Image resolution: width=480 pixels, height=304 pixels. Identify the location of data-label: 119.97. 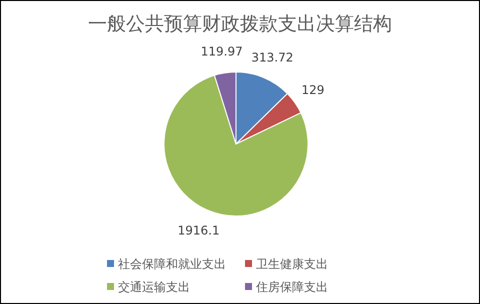
(221, 51).